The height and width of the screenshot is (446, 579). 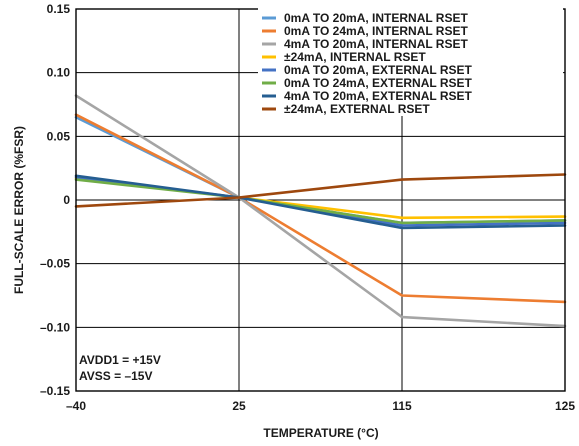 I want to click on legend-entry: 0mA TO 20mA, INTERNAL RSET, so click(x=376, y=18).